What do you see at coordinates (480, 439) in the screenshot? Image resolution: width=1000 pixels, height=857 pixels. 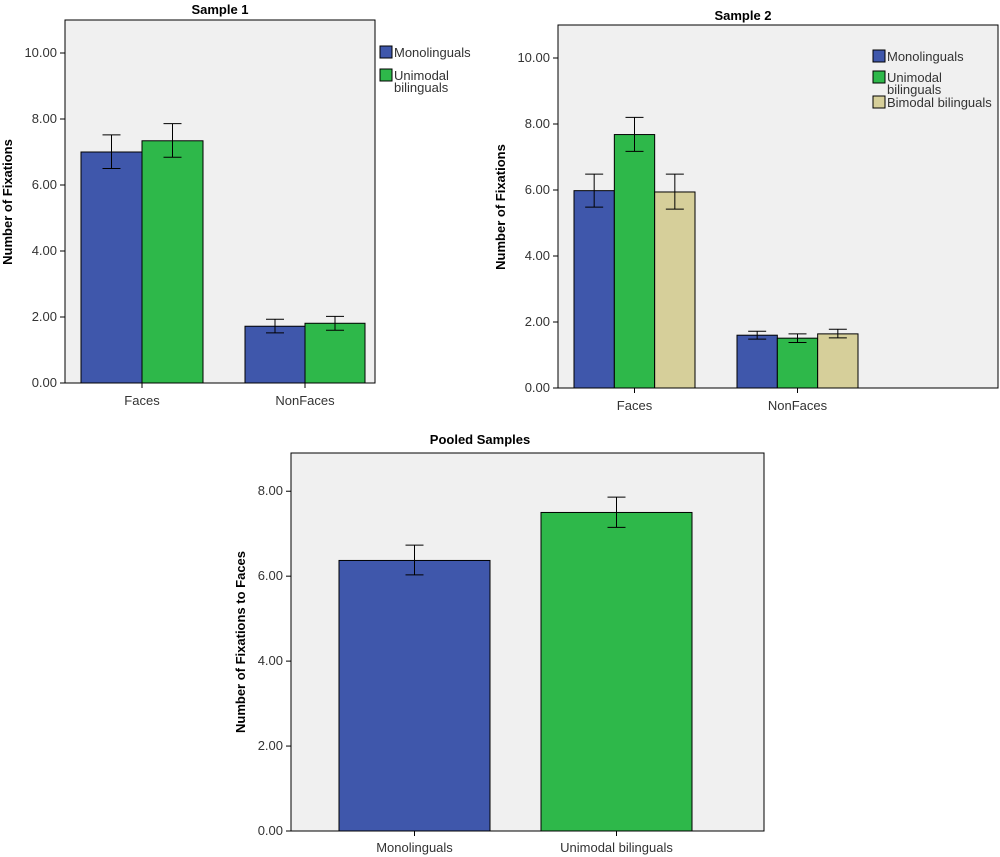 I see `chart-title: Pooled Samples` at bounding box center [480, 439].